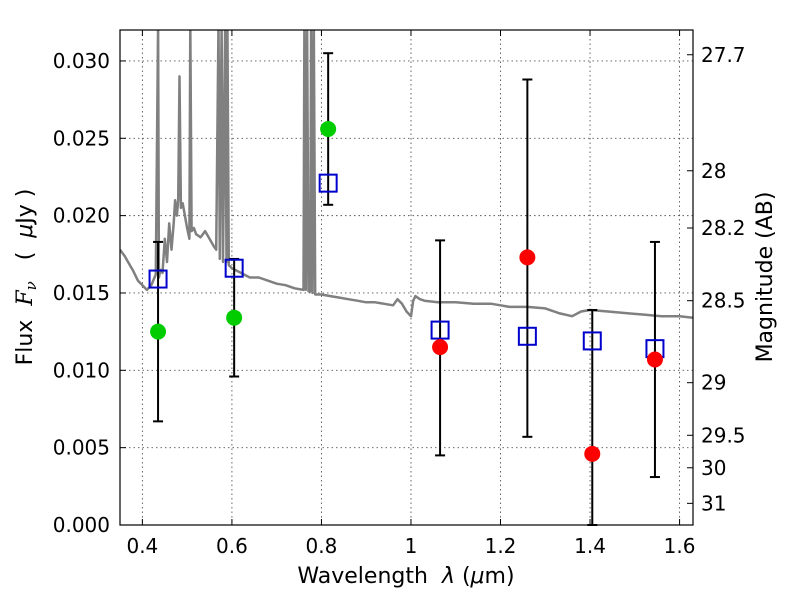 The width and height of the screenshot is (800, 600). I want to click on y2-tick-label: 27.7, so click(723, 55).